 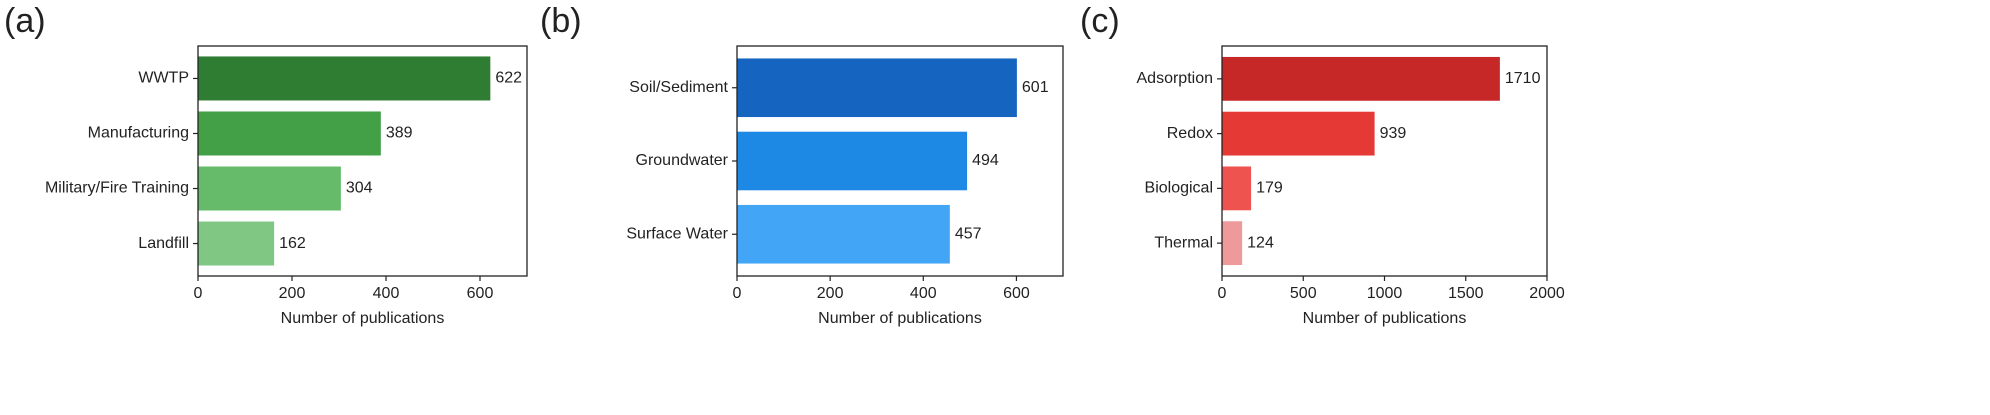 I want to click on value-label: 494, so click(x=985, y=160).